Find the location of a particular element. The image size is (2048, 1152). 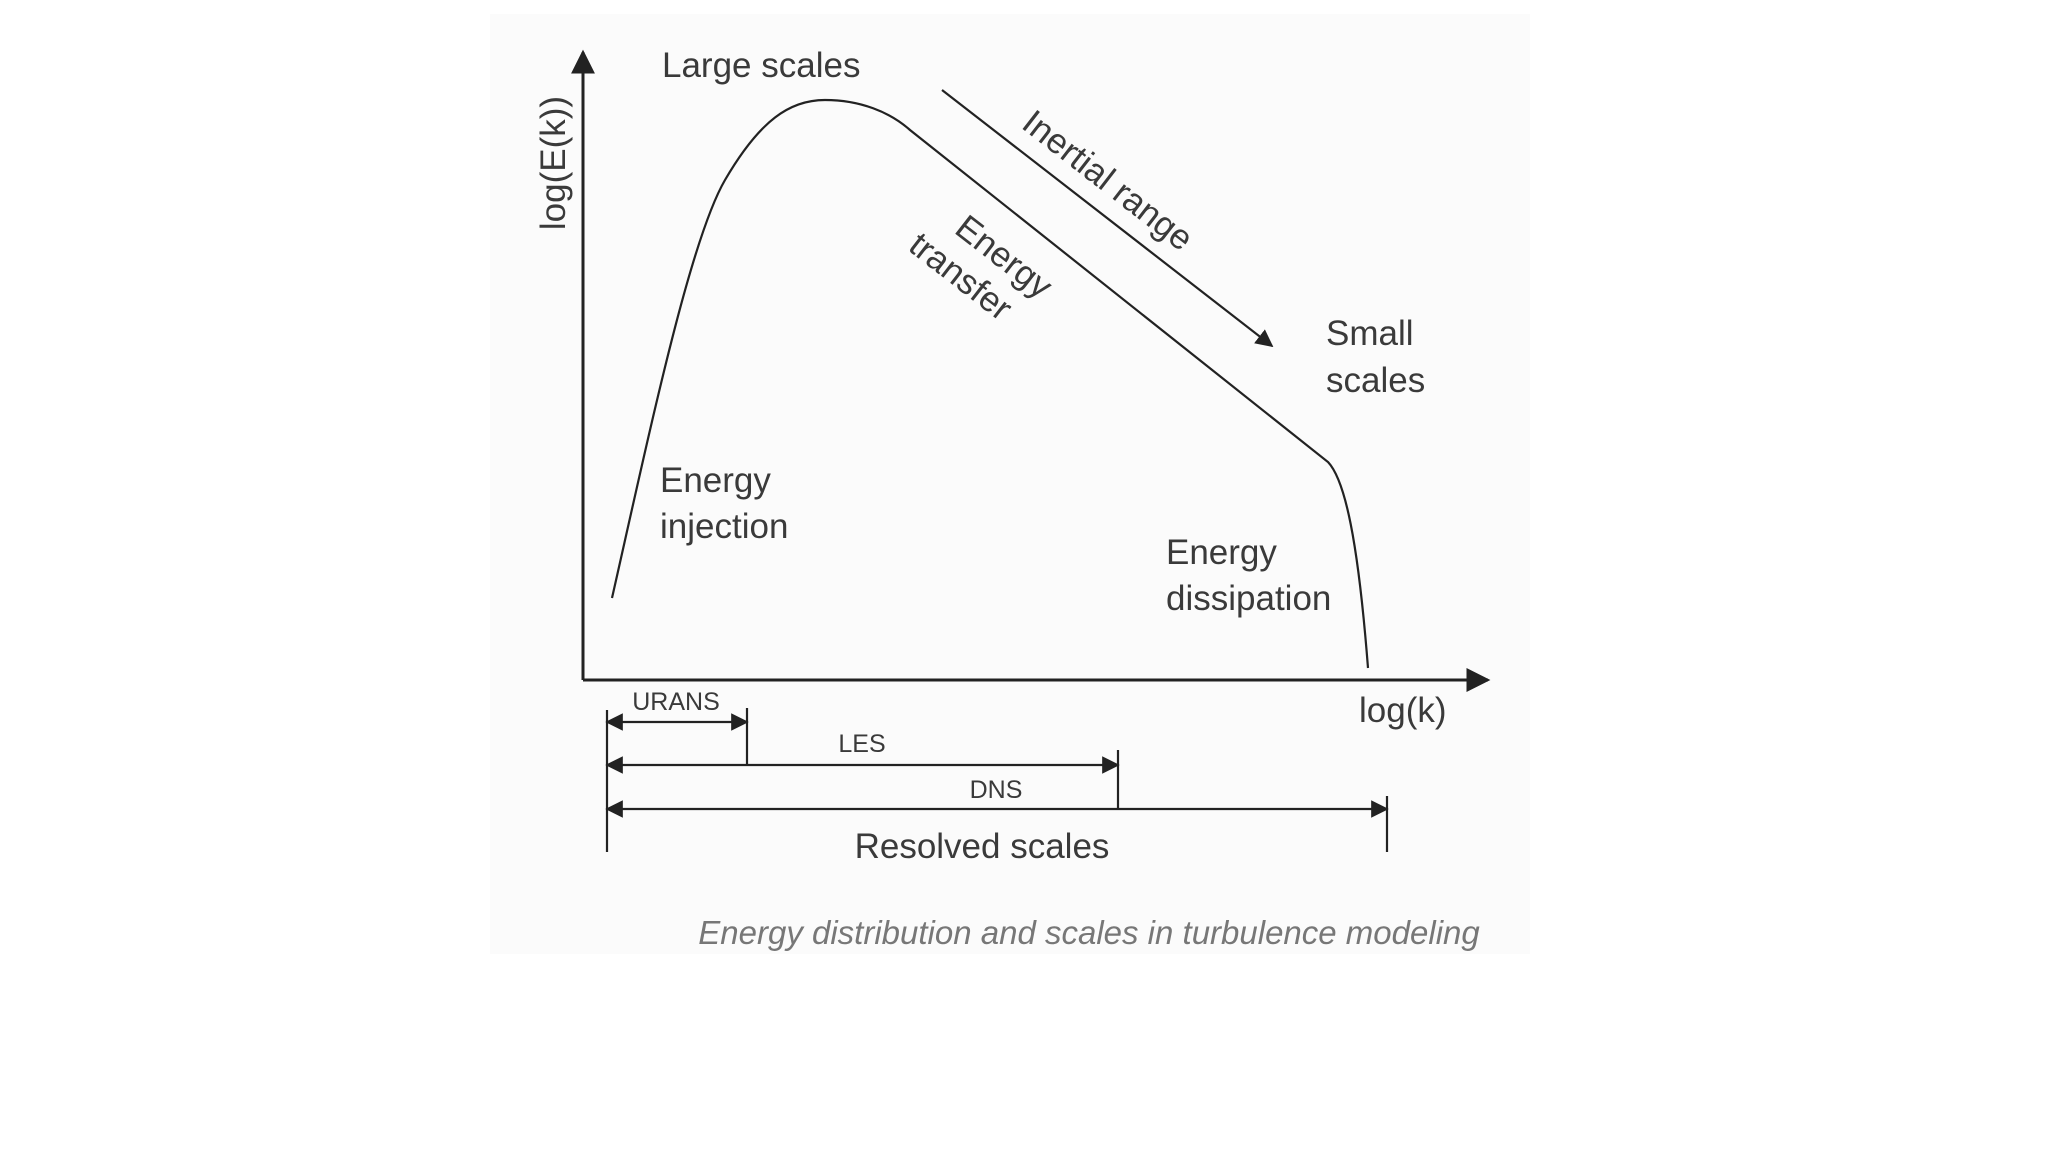

range-brackets is located at coordinates (997, 780).